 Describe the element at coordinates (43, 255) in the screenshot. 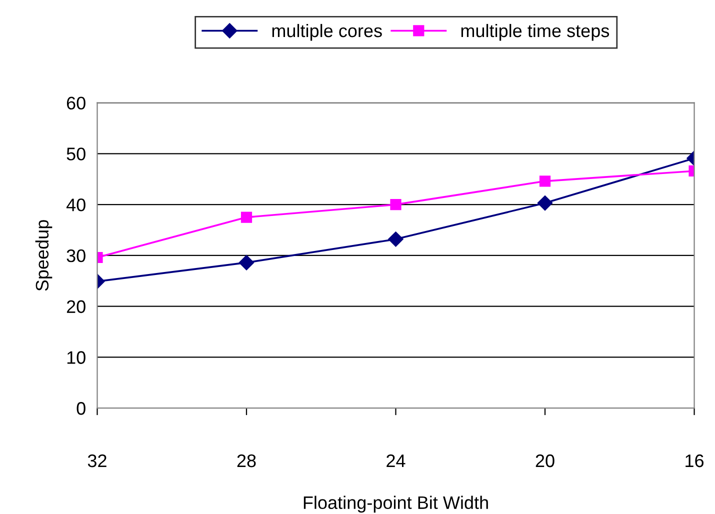

I see `y-axis-title: Speedup` at that location.